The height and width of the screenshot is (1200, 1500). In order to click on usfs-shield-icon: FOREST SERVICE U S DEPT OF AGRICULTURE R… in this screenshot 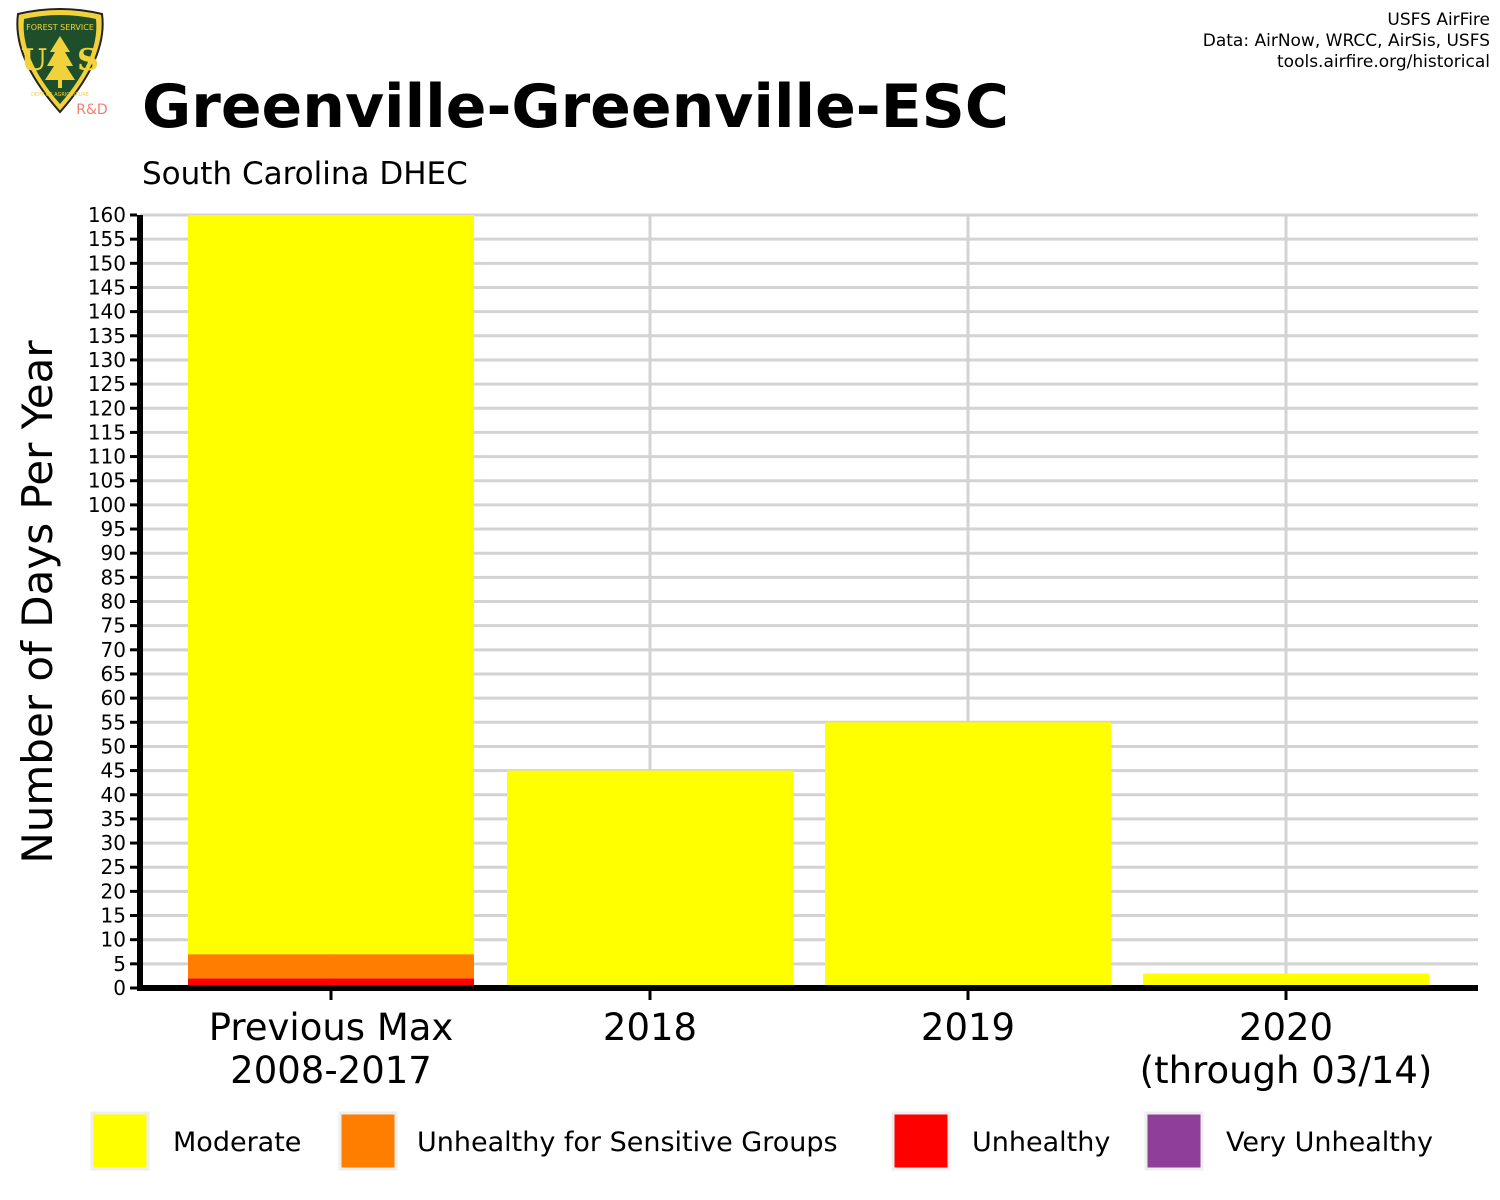, I will do `click(62, 63)`.